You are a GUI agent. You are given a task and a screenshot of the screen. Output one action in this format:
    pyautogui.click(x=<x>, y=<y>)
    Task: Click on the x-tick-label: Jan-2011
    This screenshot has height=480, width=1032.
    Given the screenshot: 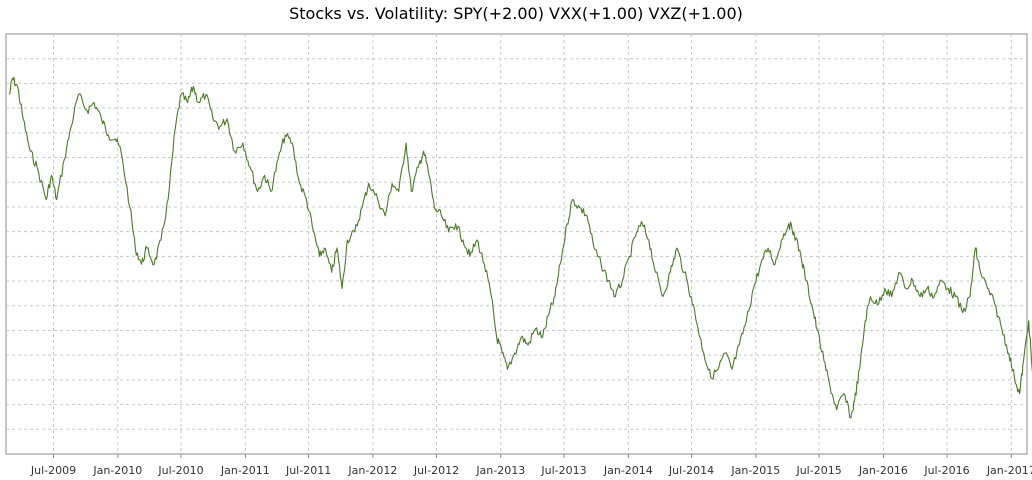 What is the action you would take?
    pyautogui.click(x=245, y=470)
    